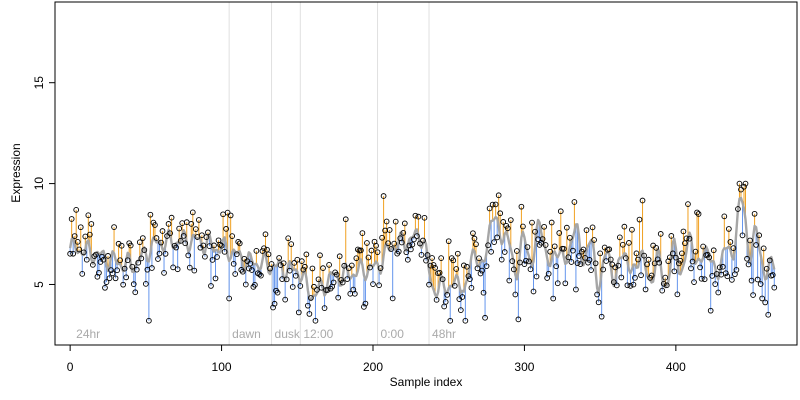 The height and width of the screenshot is (400, 800). Describe the element at coordinates (222, 367) in the screenshot. I see `x-tick-label-100: 100` at that location.